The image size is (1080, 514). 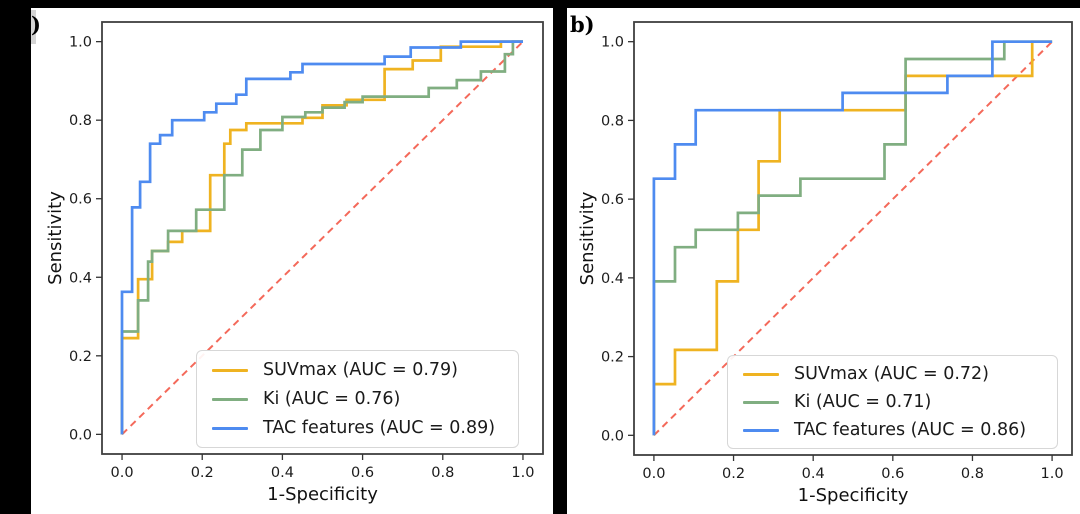 I want to click on legend-item: SUVmax (AUC = 0.72), so click(x=900, y=374).